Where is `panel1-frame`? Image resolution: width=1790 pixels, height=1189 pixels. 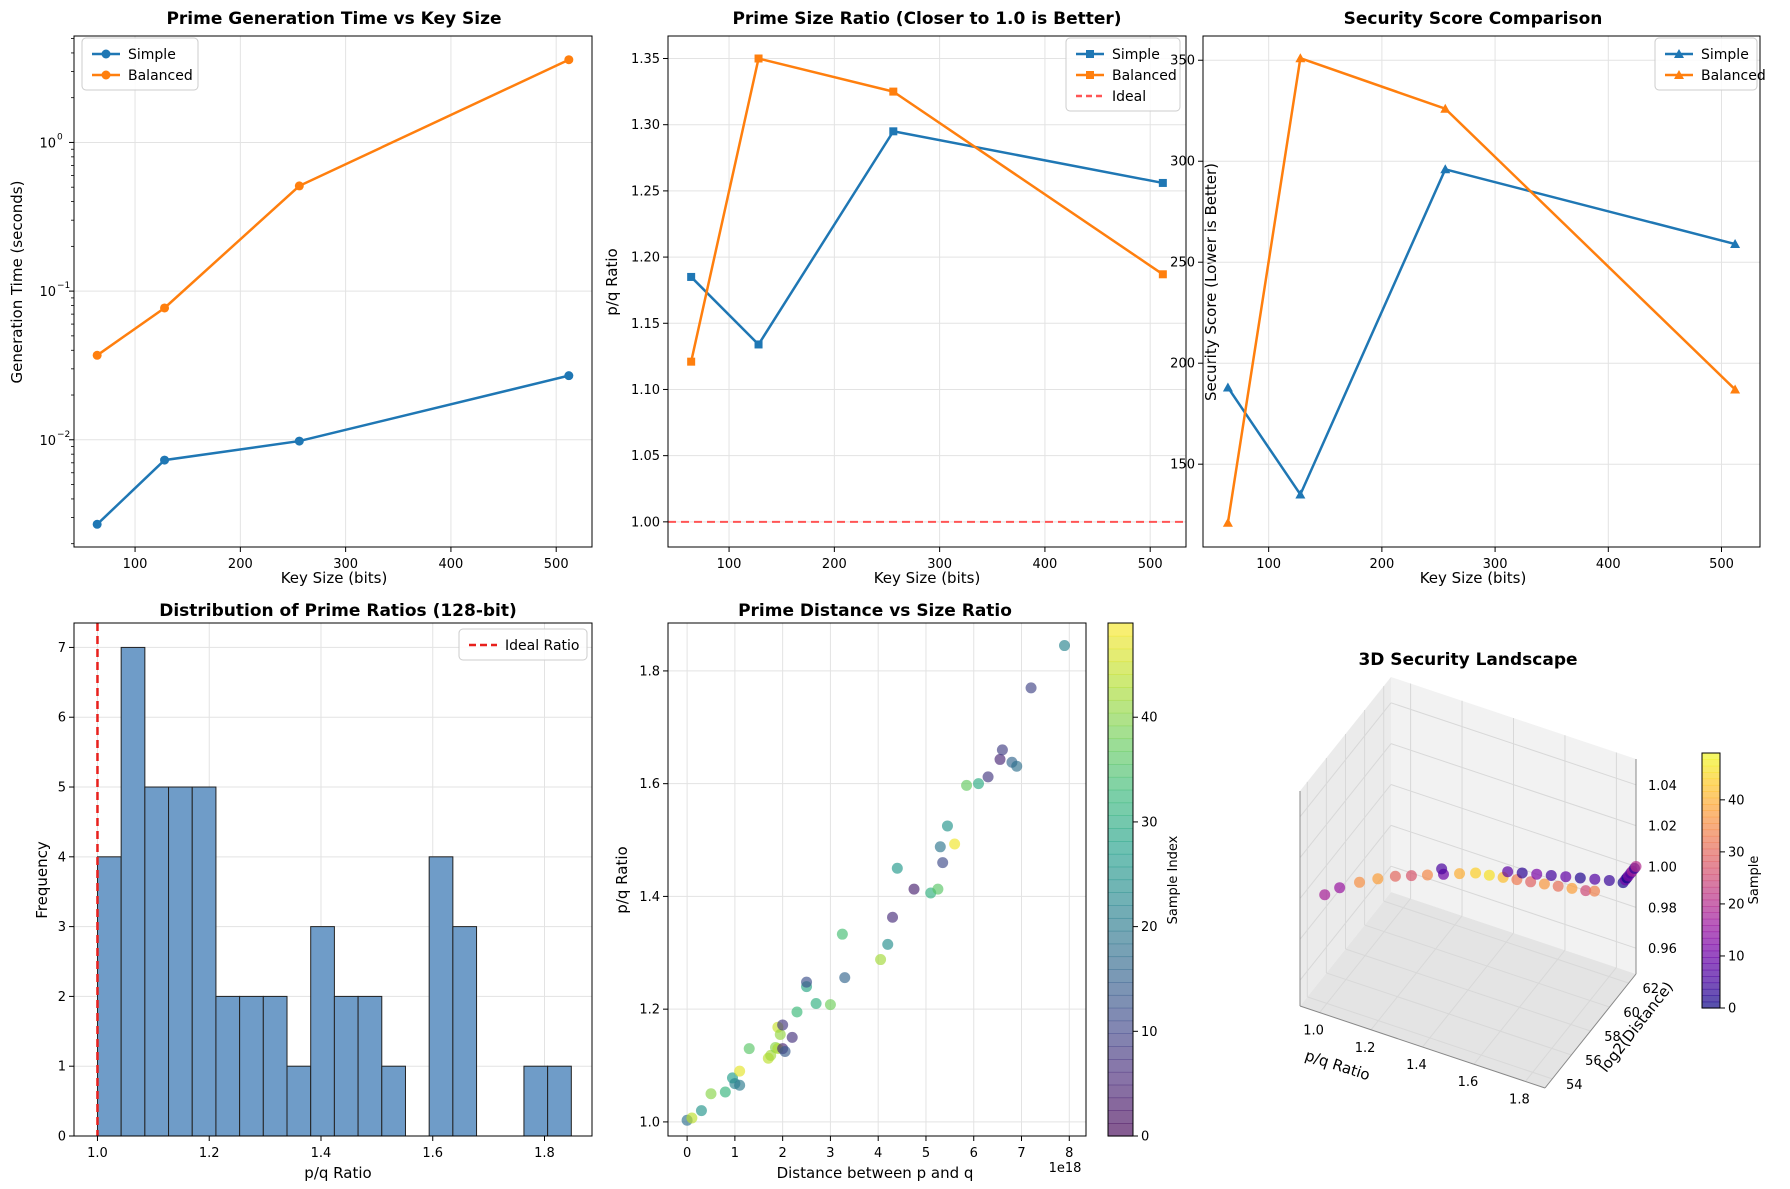 panel1-frame is located at coordinates (333, 291).